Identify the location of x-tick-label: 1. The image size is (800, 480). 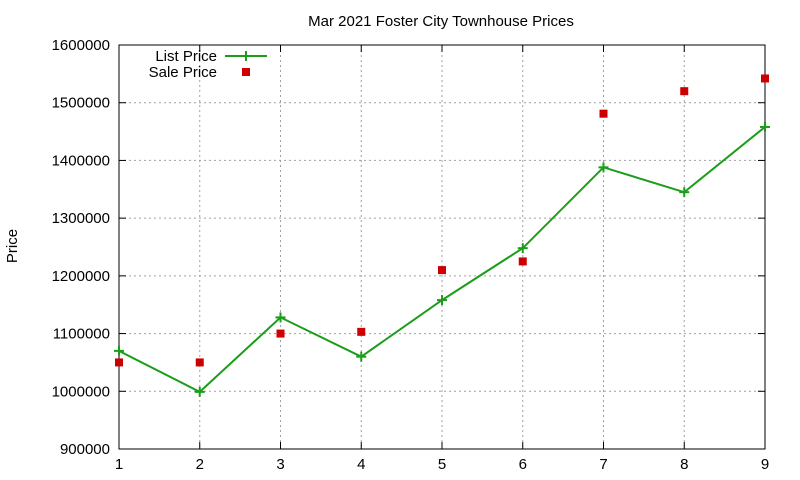
(119, 464).